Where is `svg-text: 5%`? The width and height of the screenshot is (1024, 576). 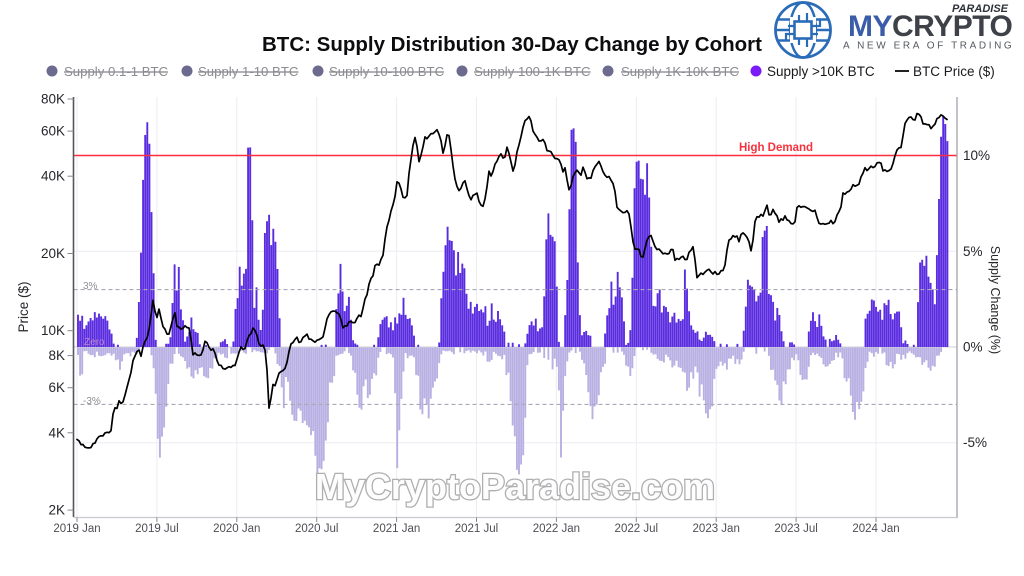
svg-text: 5% is located at coordinates (973, 251).